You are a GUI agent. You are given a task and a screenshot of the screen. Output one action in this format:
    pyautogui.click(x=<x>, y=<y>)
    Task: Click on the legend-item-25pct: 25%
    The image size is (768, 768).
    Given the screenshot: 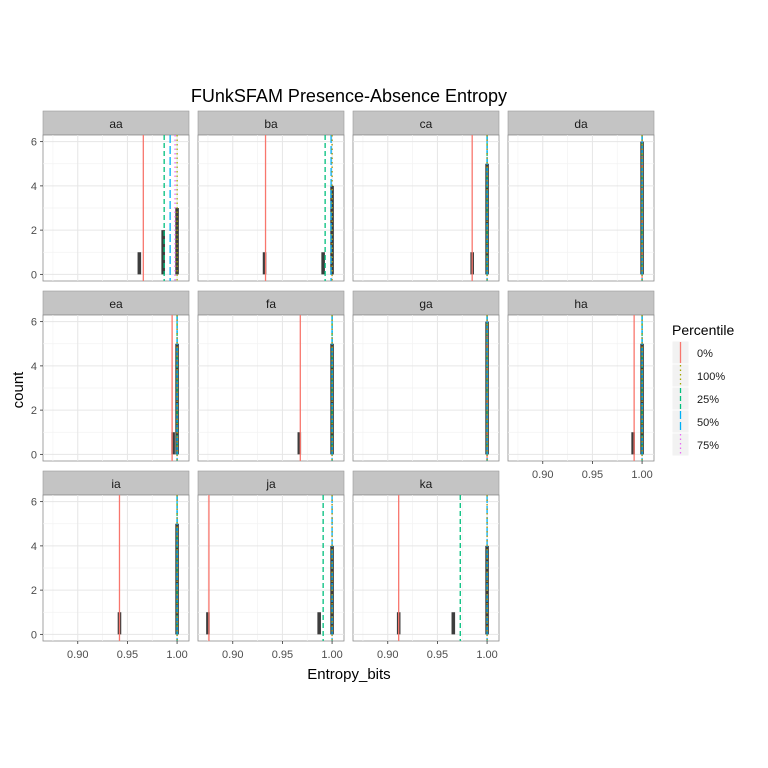 What is the action you would take?
    pyautogui.click(x=695, y=398)
    